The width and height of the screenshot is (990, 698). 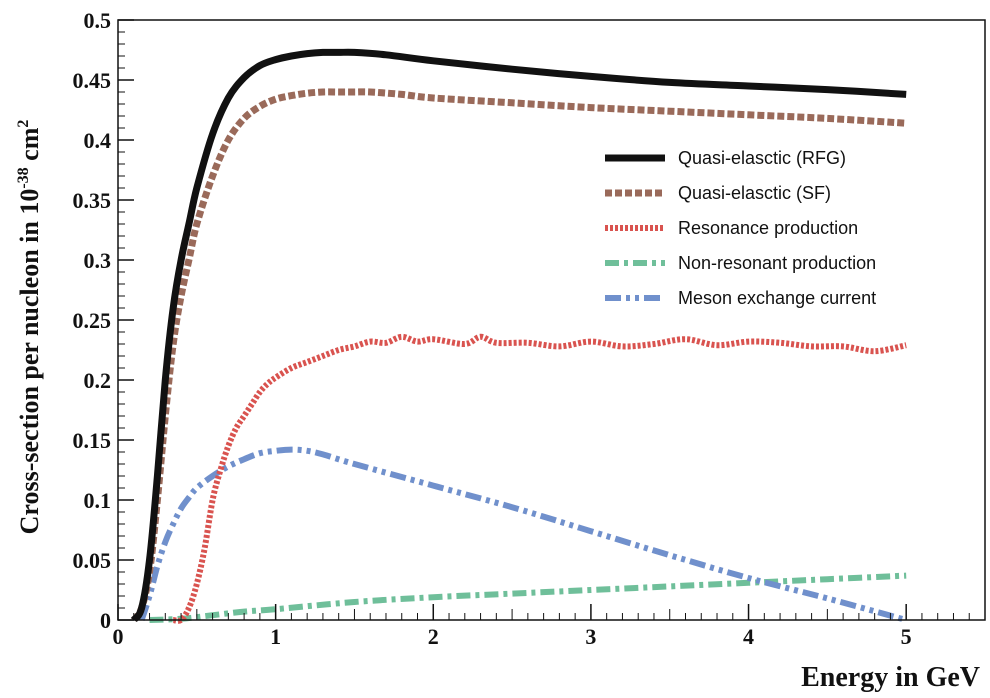 I want to click on x-tick-label: 1, so click(x=275, y=636).